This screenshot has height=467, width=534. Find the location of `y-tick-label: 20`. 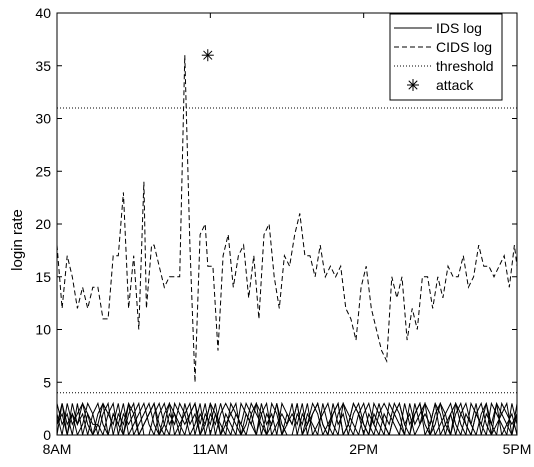

y-tick-label: 20 is located at coordinates (43, 224).